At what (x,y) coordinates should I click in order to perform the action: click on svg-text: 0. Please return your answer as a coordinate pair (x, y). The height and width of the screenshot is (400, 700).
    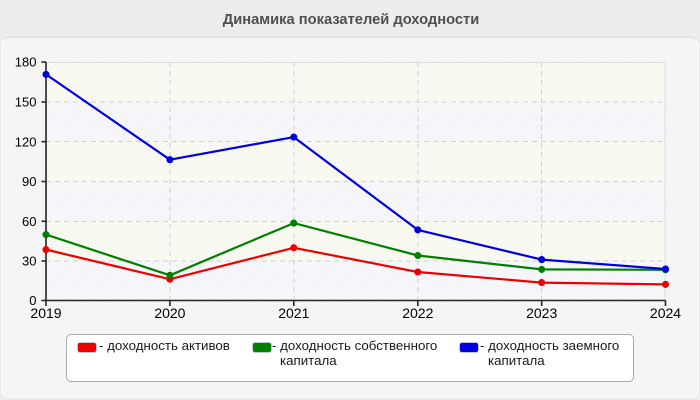
    Looking at the image, I should click on (32, 300).